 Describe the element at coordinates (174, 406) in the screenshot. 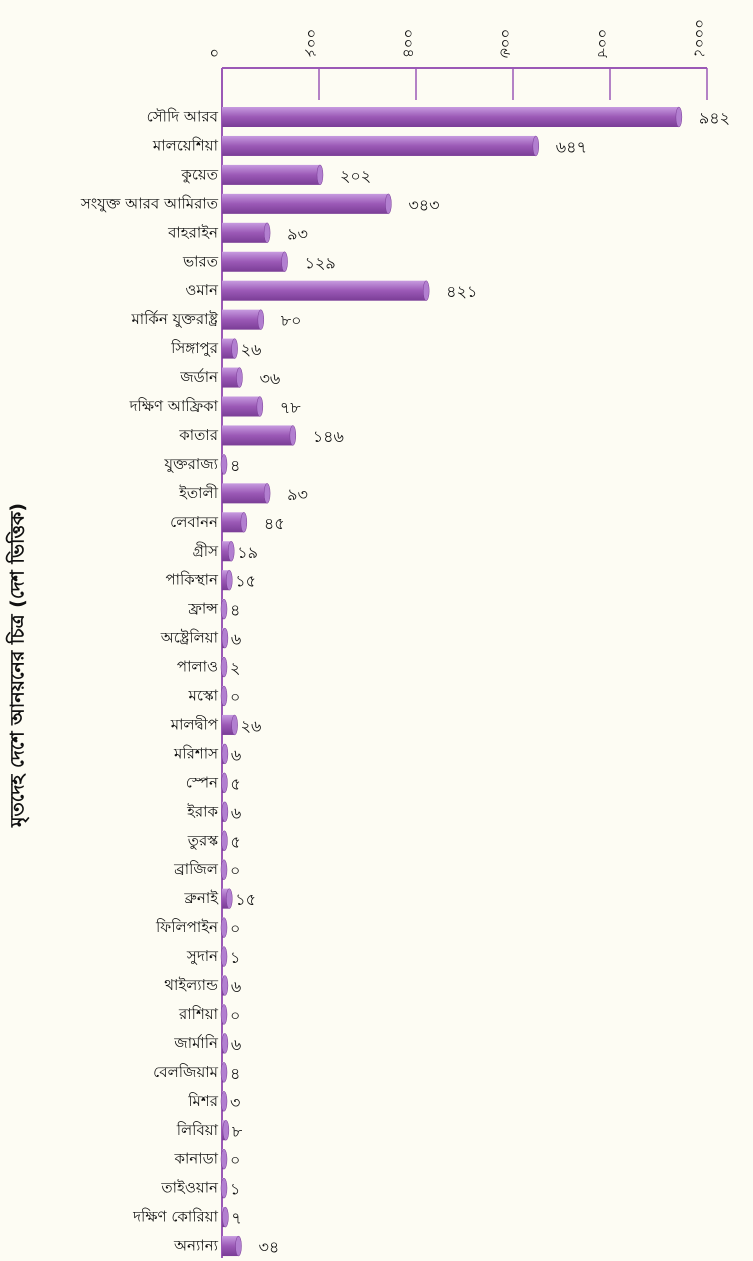

I see `y-tick-label: দক্ষিণ আফ্রিকা` at that location.